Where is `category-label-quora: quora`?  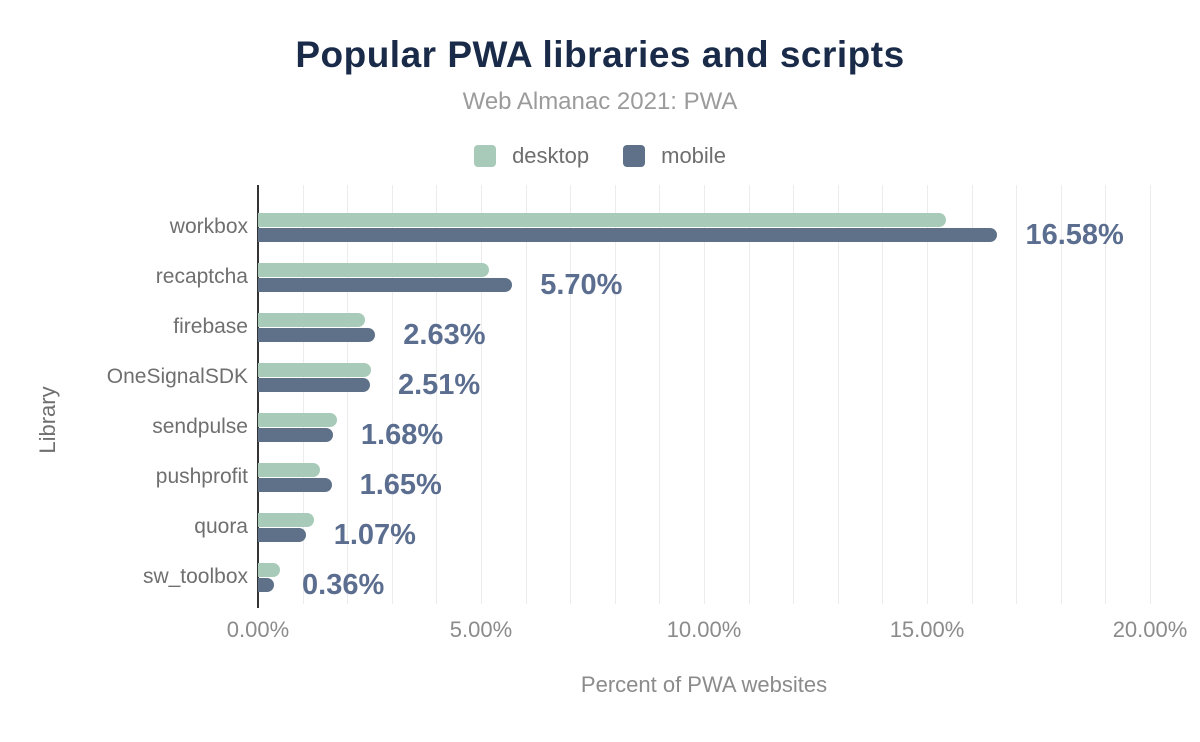
category-label-quora: quora is located at coordinates (221, 526).